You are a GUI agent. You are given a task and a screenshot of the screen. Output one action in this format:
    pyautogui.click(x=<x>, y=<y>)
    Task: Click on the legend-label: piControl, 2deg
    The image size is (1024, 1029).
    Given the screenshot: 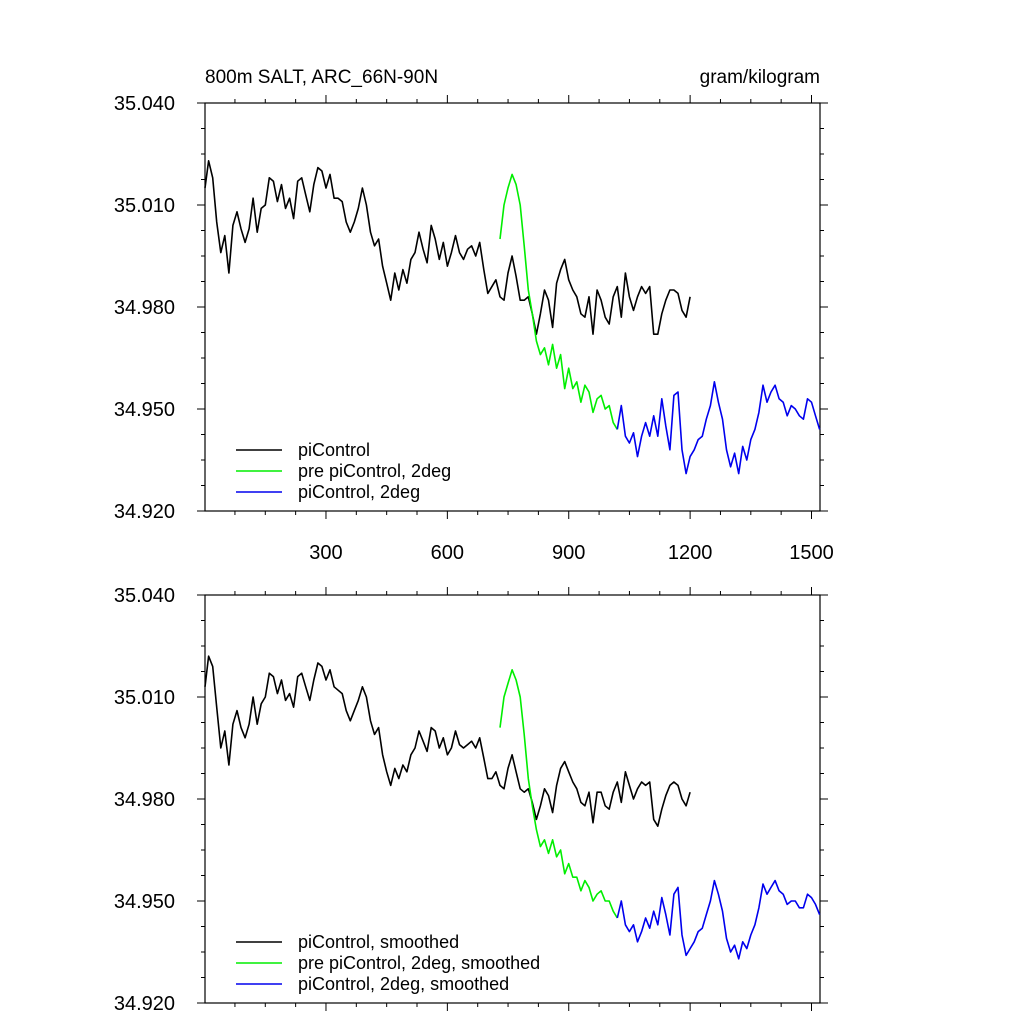 What is the action you would take?
    pyautogui.click(x=359, y=492)
    